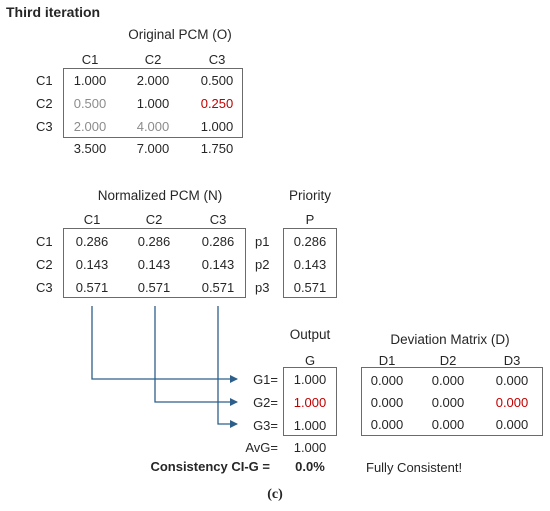  What do you see at coordinates (44, 126) in the screenshot?
I see `original-row-header: C3` at bounding box center [44, 126].